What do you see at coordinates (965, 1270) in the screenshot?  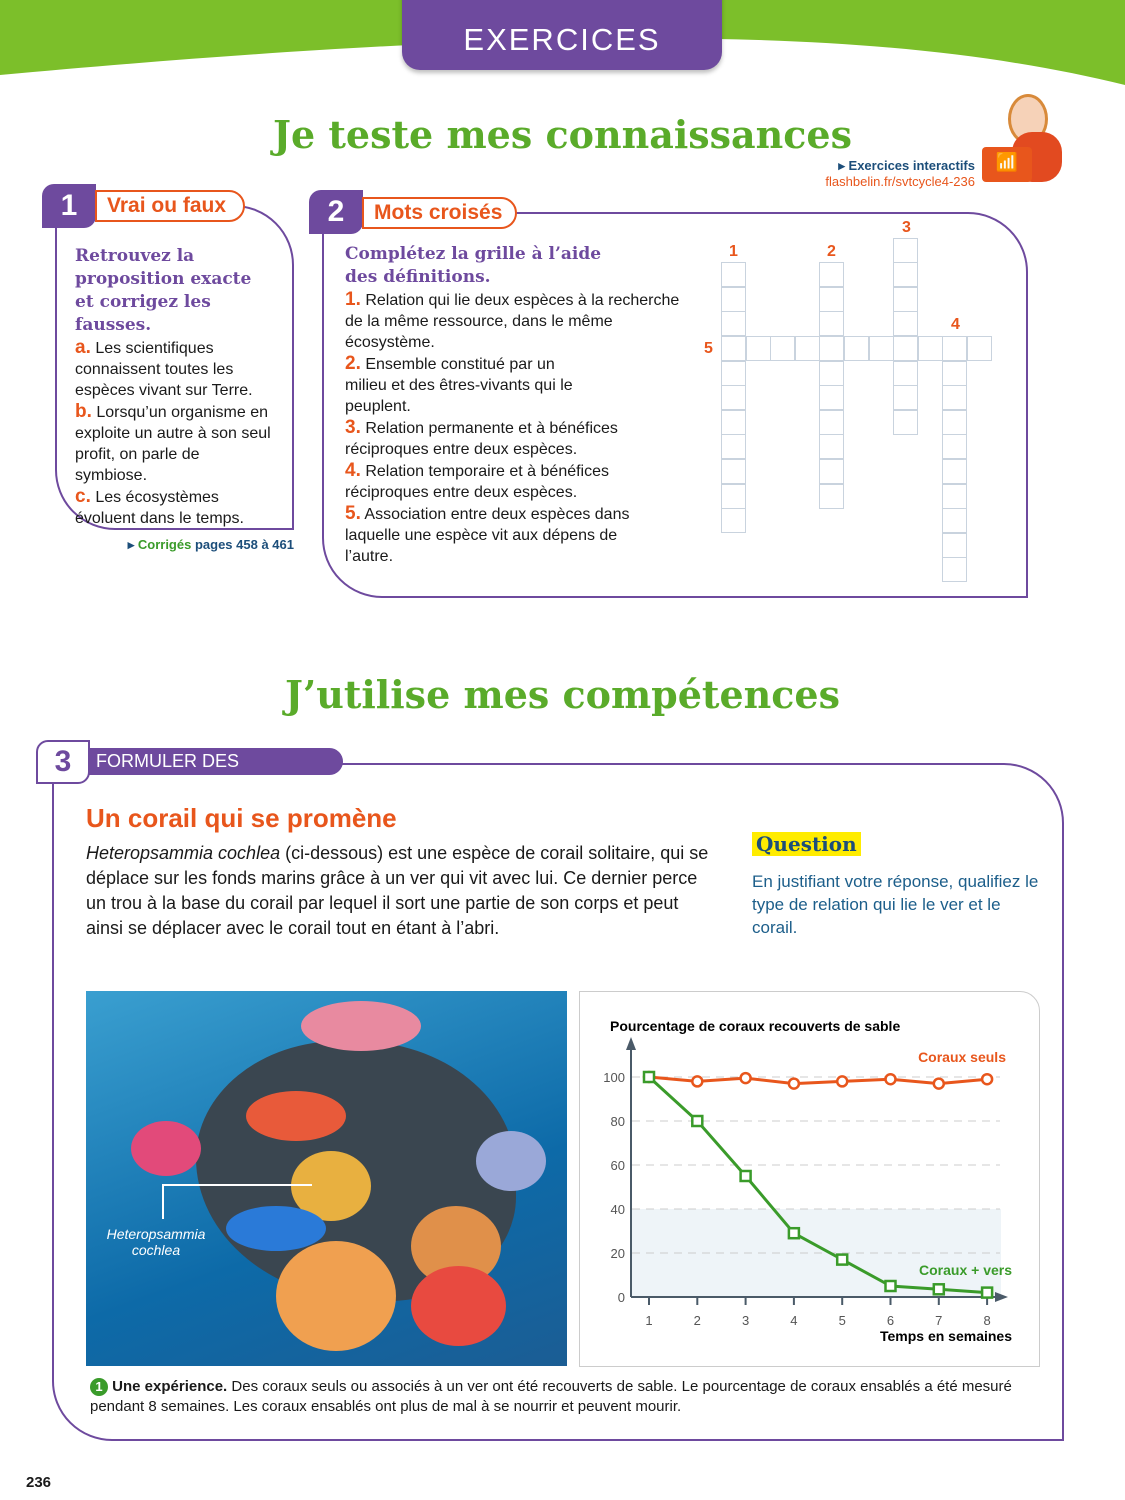 I see `legend-coraux-vers: Coraux + vers` at bounding box center [965, 1270].